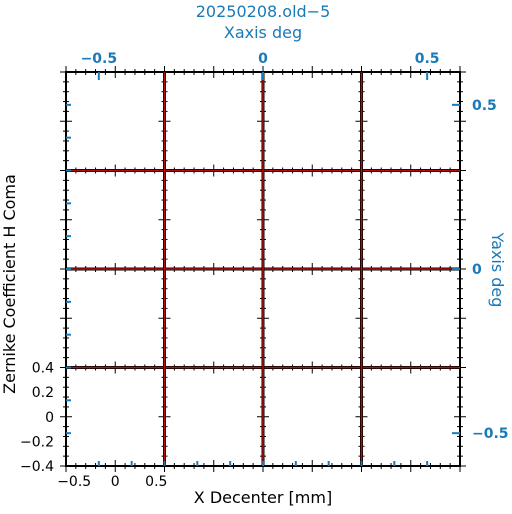 Image resolution: width=512 pixels, height=514 pixels. Describe the element at coordinates (263, 32) in the screenshot. I see `top-axis-label: Xaxis deg` at that location.